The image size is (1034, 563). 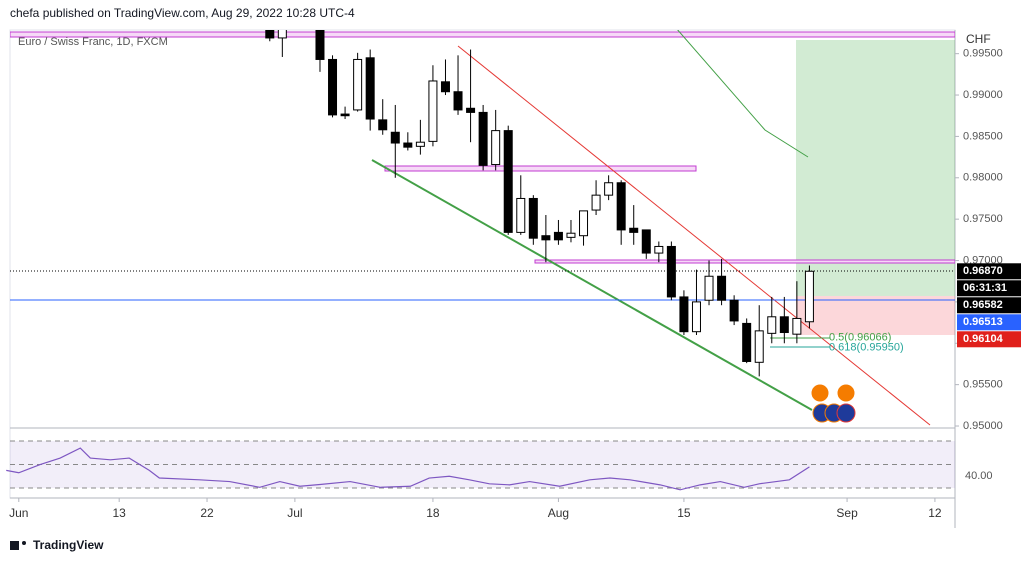 I want to click on event-icons, so click(x=833, y=403).